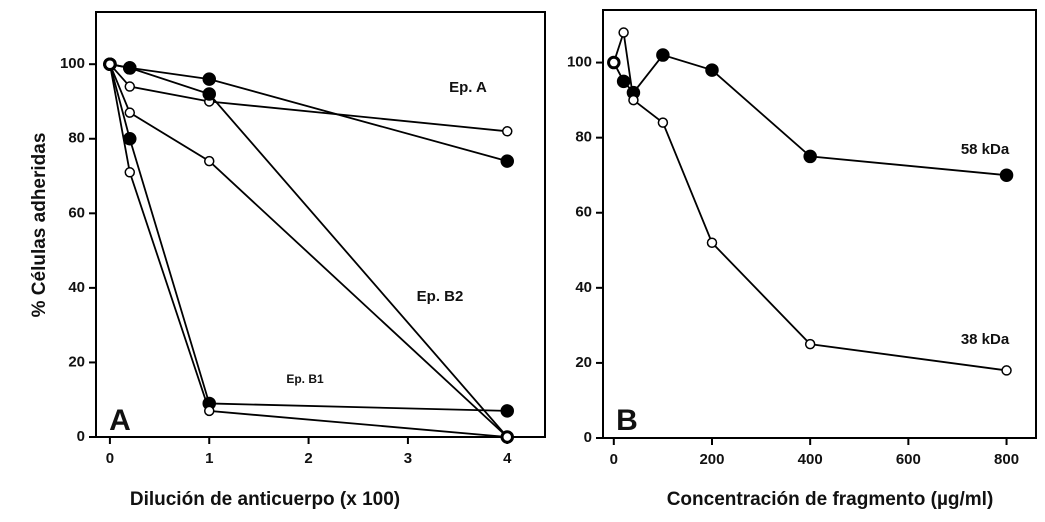 The width and height of the screenshot is (1045, 522). What do you see at coordinates (305, 379) in the screenshot?
I see `annotation: Ep. B1` at bounding box center [305, 379].